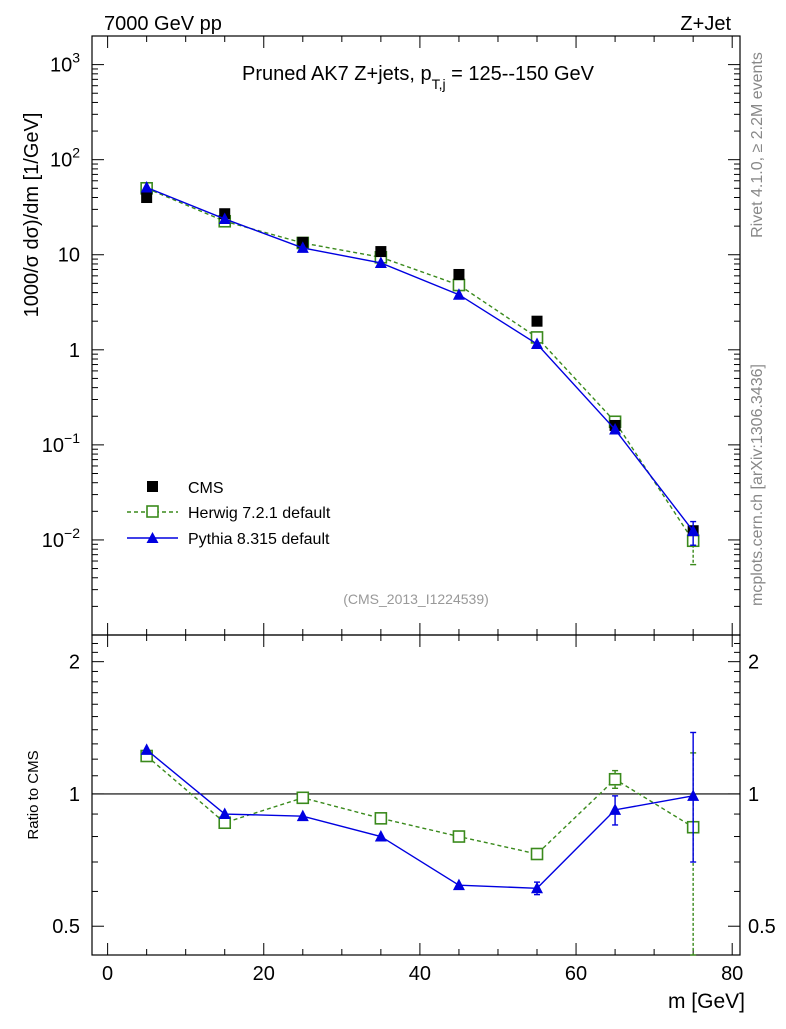  I want to click on y-tick-label-ratio-left: 0.5, so click(66, 927).